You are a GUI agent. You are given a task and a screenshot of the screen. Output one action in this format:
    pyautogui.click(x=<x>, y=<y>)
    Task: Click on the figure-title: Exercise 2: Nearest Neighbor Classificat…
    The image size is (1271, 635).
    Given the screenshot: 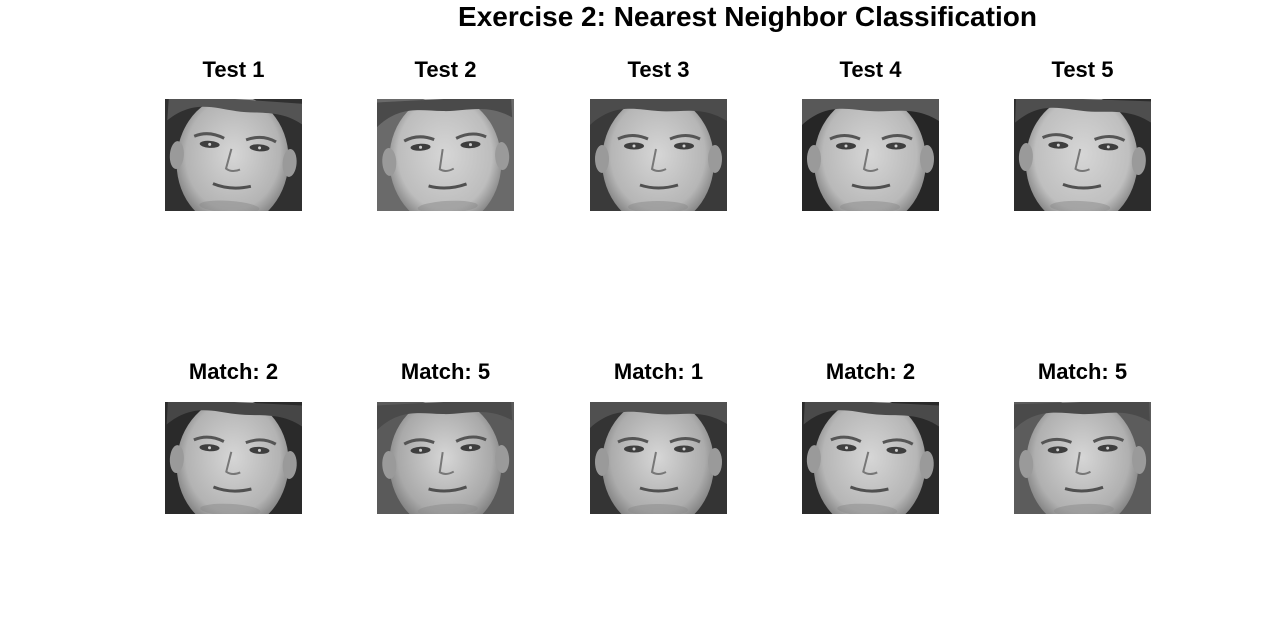 What is the action you would take?
    pyautogui.click(x=747, y=16)
    